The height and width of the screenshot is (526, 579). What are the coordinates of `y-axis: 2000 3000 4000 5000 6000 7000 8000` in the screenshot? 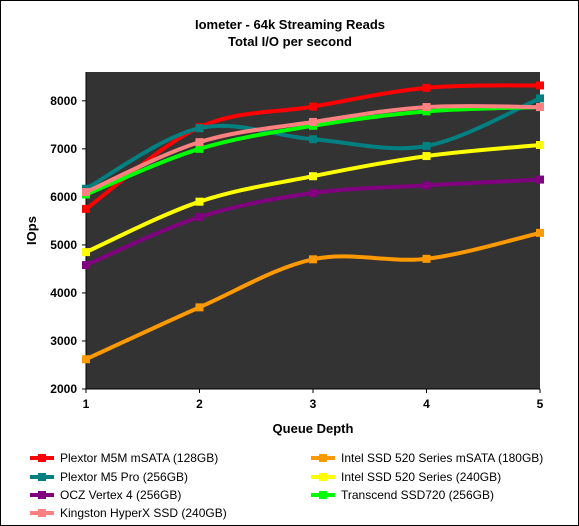 It's located at (68, 234).